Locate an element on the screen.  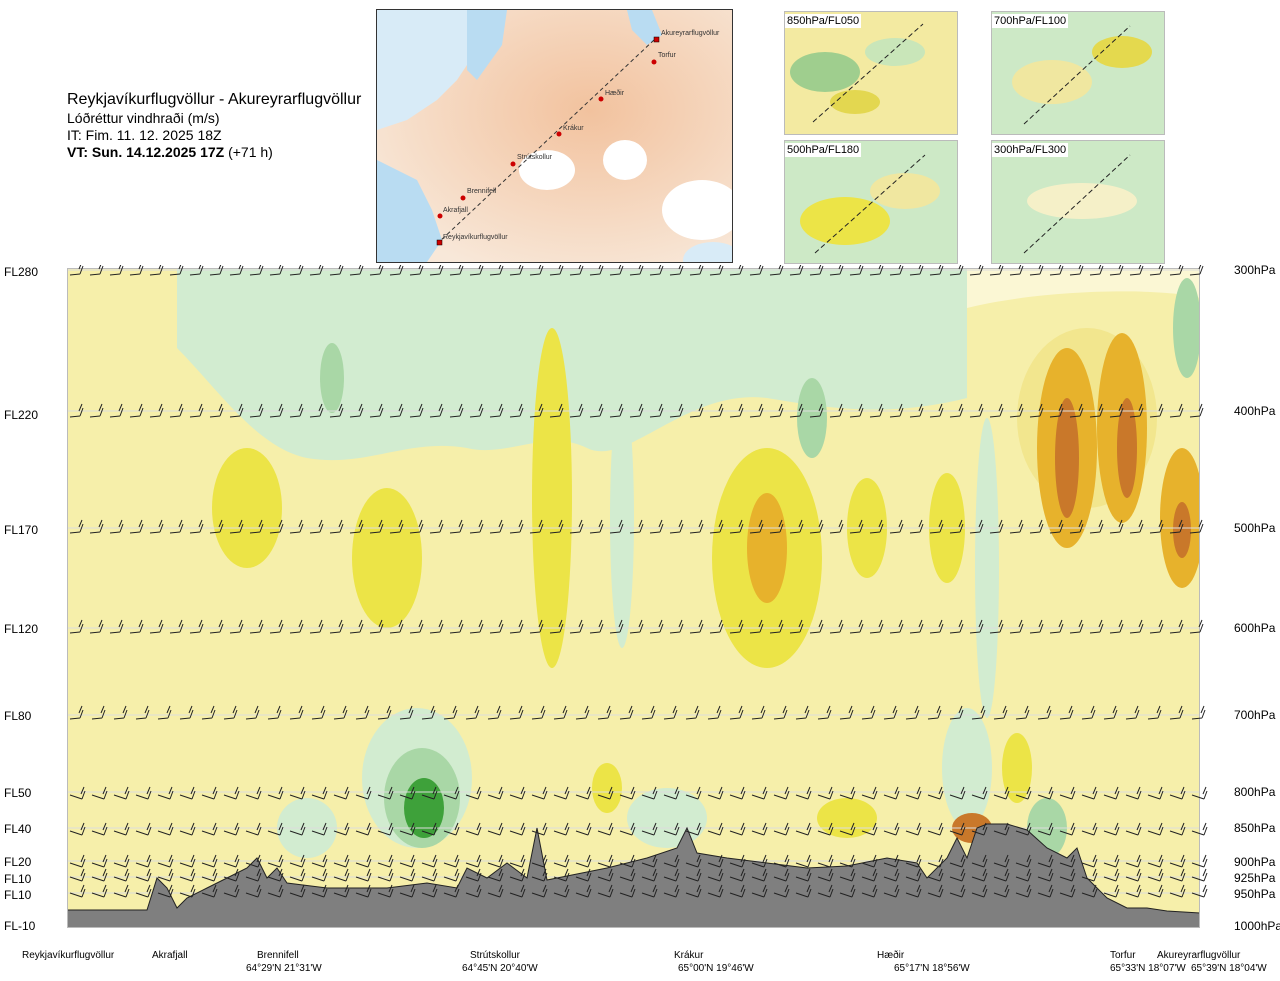
hpa-label: 950hPa is located at coordinates (1255, 894).